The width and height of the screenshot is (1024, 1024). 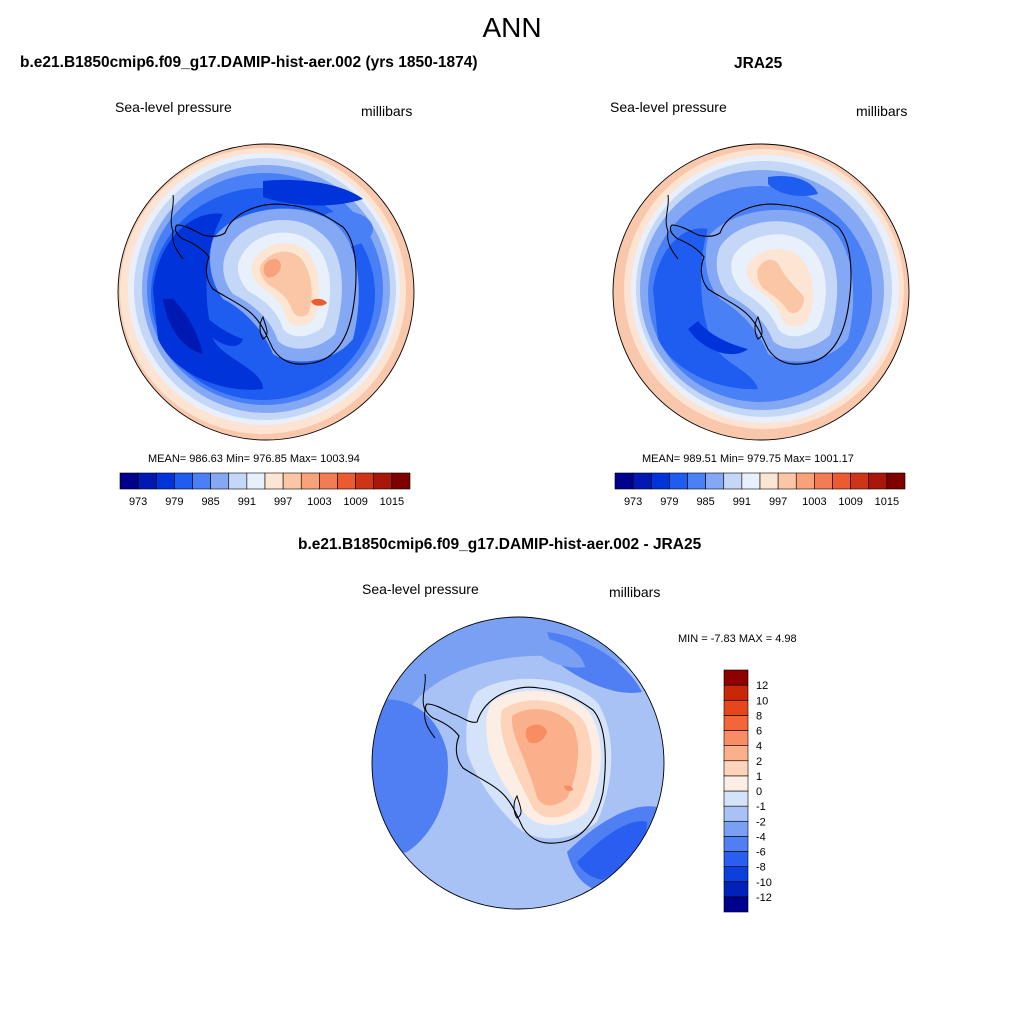 What do you see at coordinates (762, 686) in the screenshot?
I see `colorbar-difference-tick-label: 12` at bounding box center [762, 686].